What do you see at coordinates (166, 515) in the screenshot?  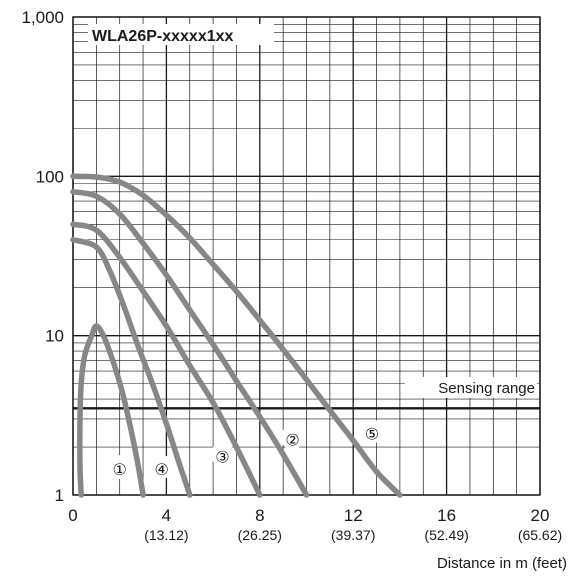 I see `x-tick-label: 4` at bounding box center [166, 515].